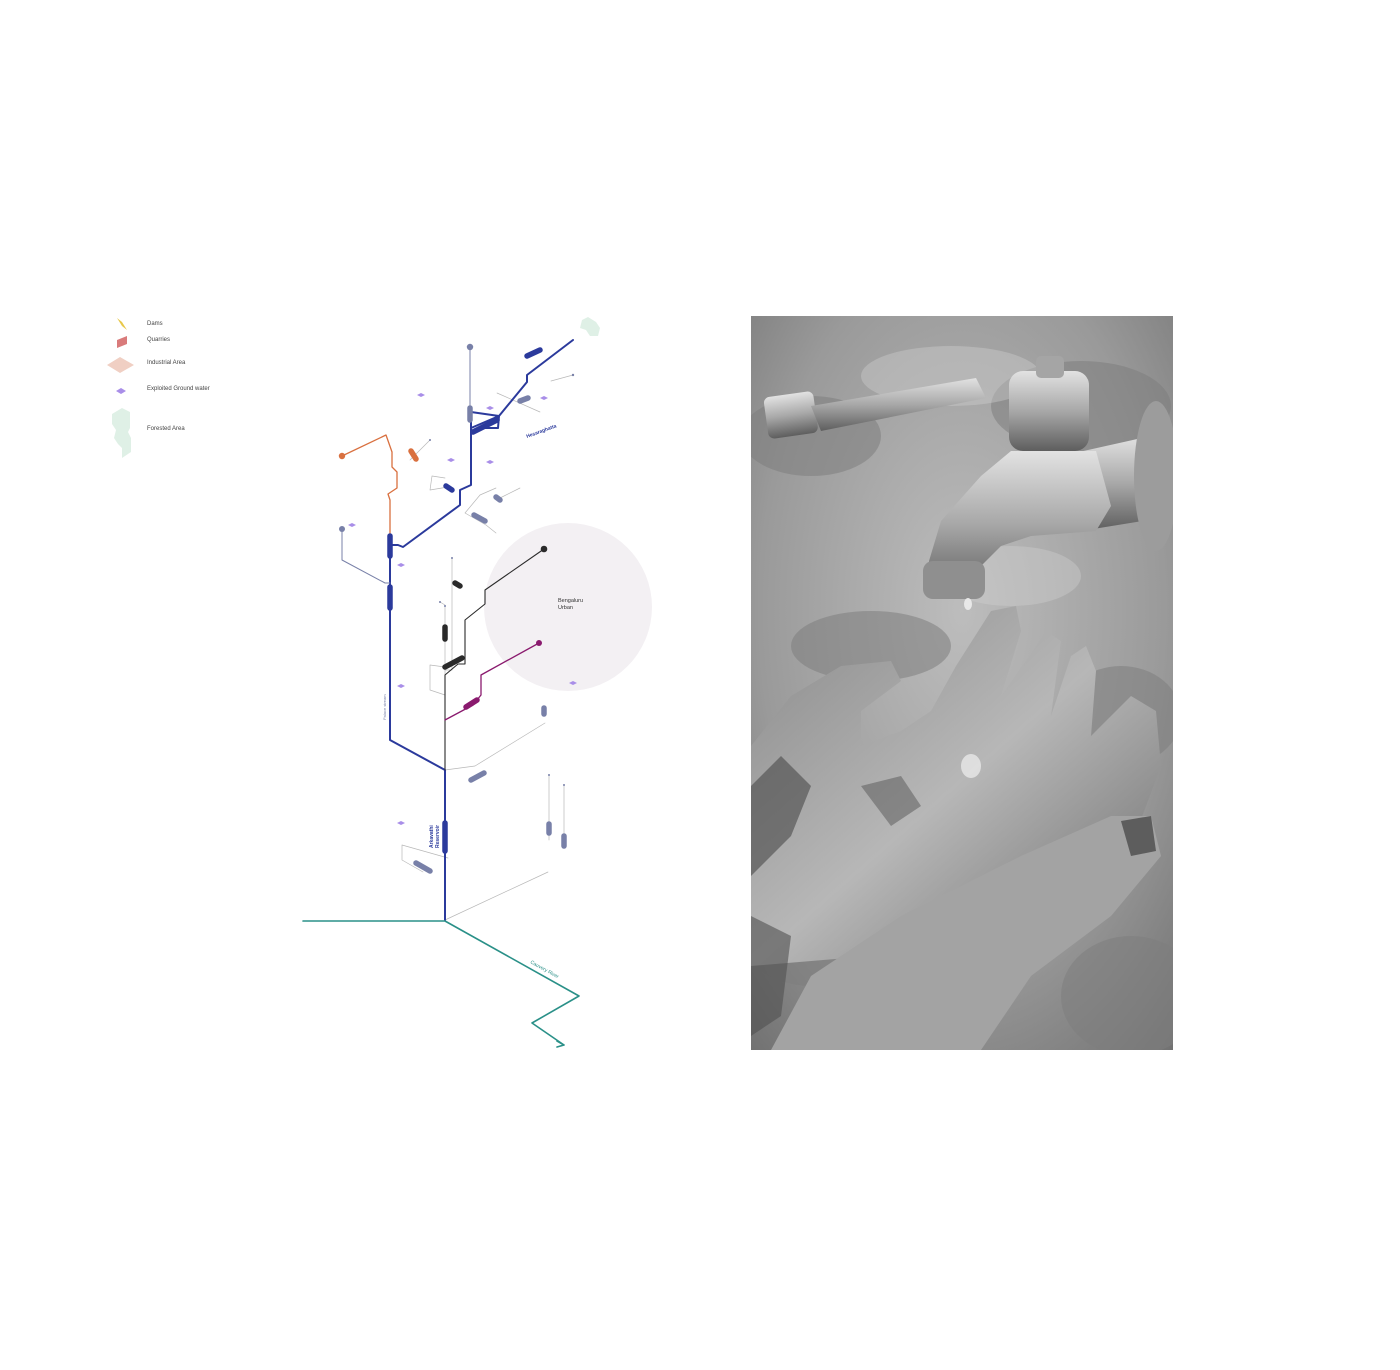 The width and height of the screenshot is (1400, 1370). I want to click on bengaluru-urban-label: Bengaluru, so click(570, 601).